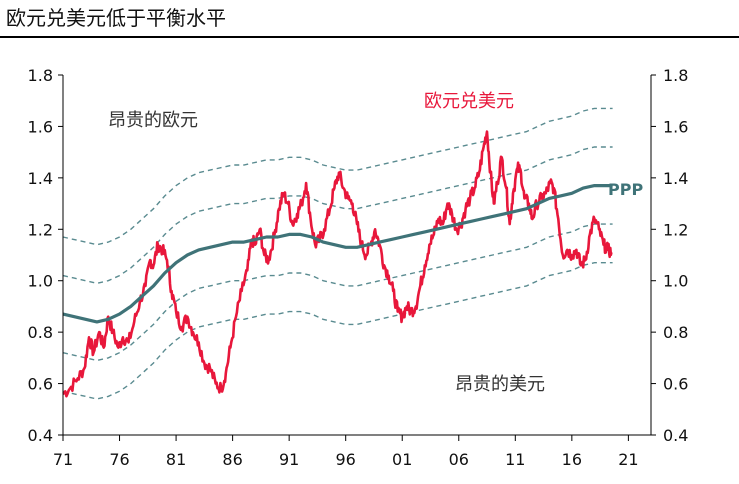 The height and width of the screenshot is (484, 739). I want to click on y-tick-label-left: 1.0, so click(40, 281).